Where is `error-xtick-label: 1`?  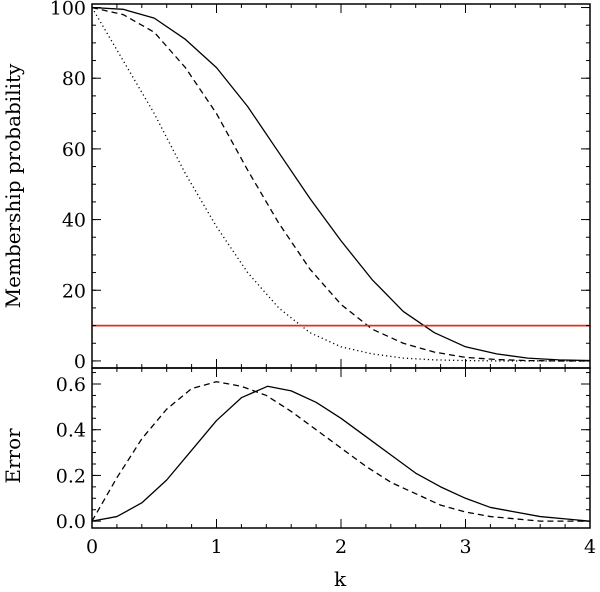
error-xtick-label: 1 is located at coordinates (216, 547).